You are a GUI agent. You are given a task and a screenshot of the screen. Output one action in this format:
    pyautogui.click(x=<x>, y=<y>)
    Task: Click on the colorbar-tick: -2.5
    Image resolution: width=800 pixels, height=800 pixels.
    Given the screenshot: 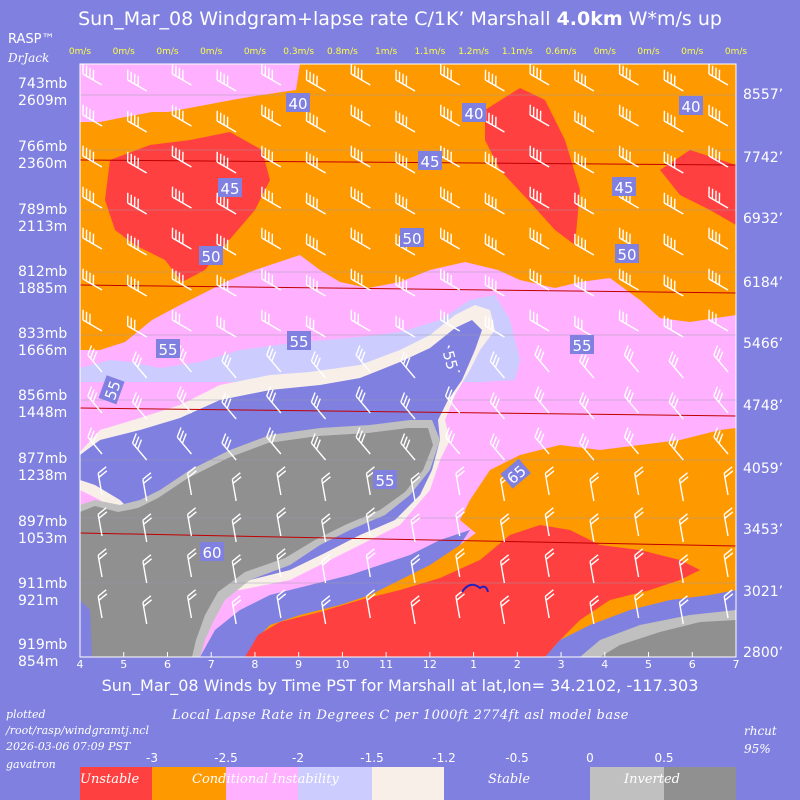 What is the action you would take?
    pyautogui.click(x=226, y=758)
    